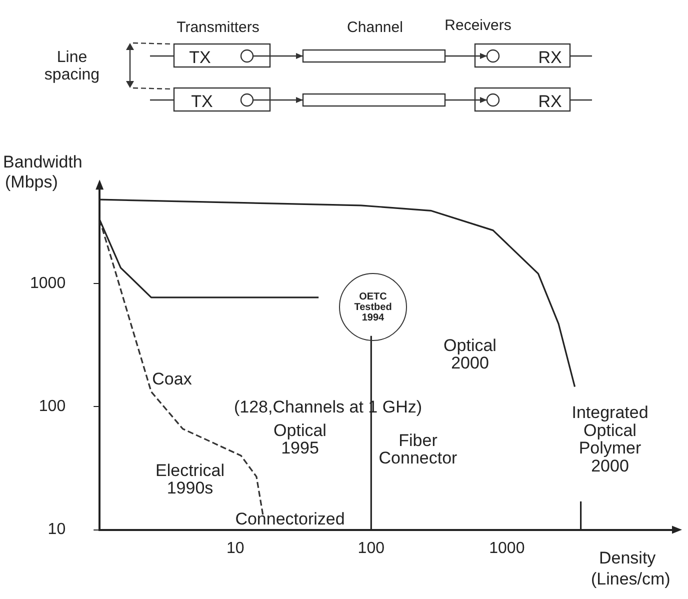 The width and height of the screenshot is (688, 599). I want to click on y-tick-label: 10, so click(57, 529).